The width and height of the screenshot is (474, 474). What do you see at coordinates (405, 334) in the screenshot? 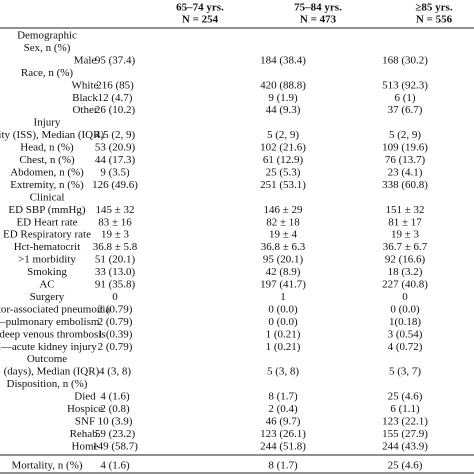
I see `cell: 3 (0.54)` at bounding box center [405, 334].